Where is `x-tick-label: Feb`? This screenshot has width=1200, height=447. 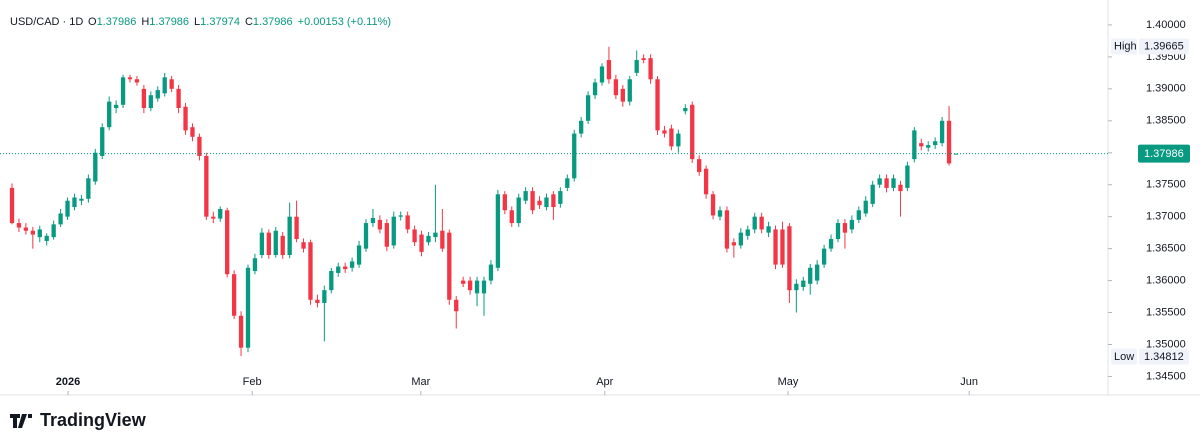
x-tick-label: Feb is located at coordinates (252, 382).